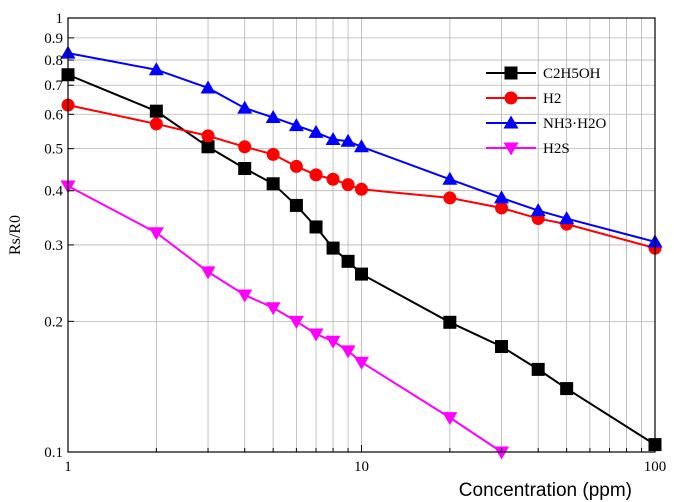 Image resolution: width=674 pixels, height=502 pixels. What do you see at coordinates (574, 124) in the screenshot?
I see `legend-label: NH3·H2O` at bounding box center [574, 124].